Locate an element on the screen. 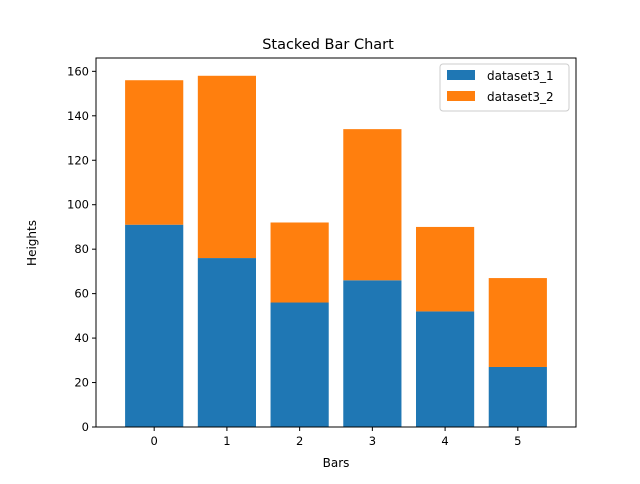  y-tick-label-100: 100 is located at coordinates (78, 205).